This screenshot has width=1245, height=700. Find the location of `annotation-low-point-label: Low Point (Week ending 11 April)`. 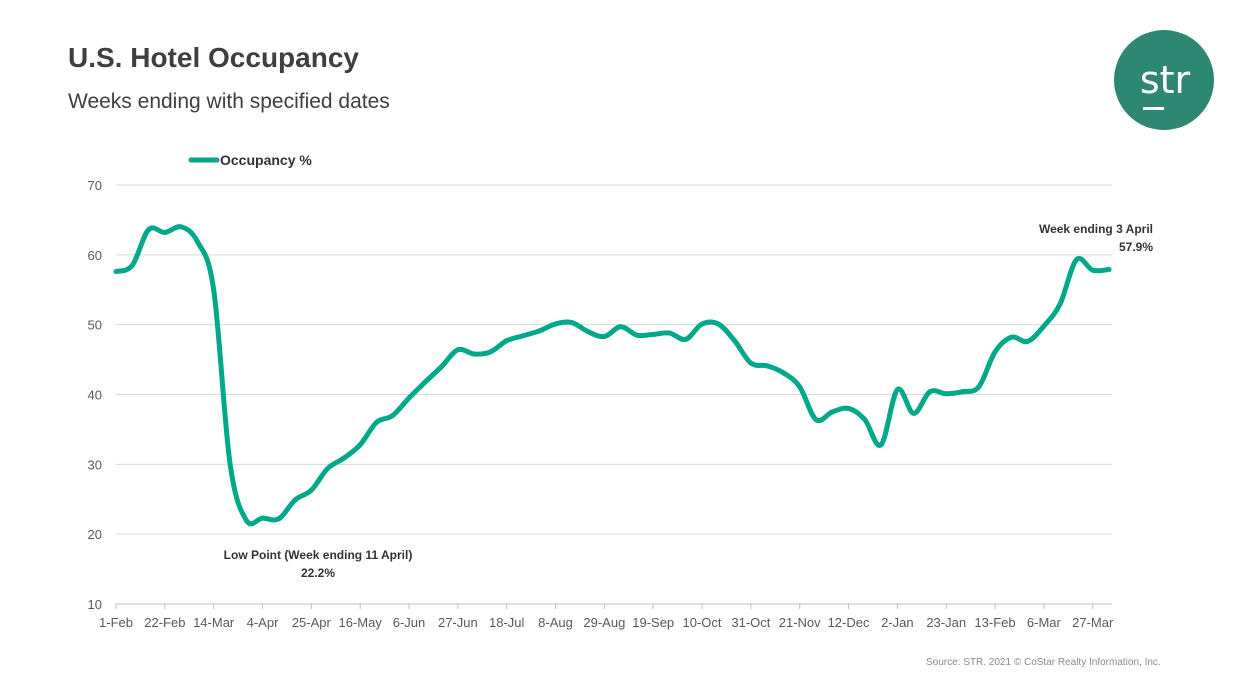

annotation-low-point-label: Low Point (Week ending 11 April) is located at coordinates (318, 555).